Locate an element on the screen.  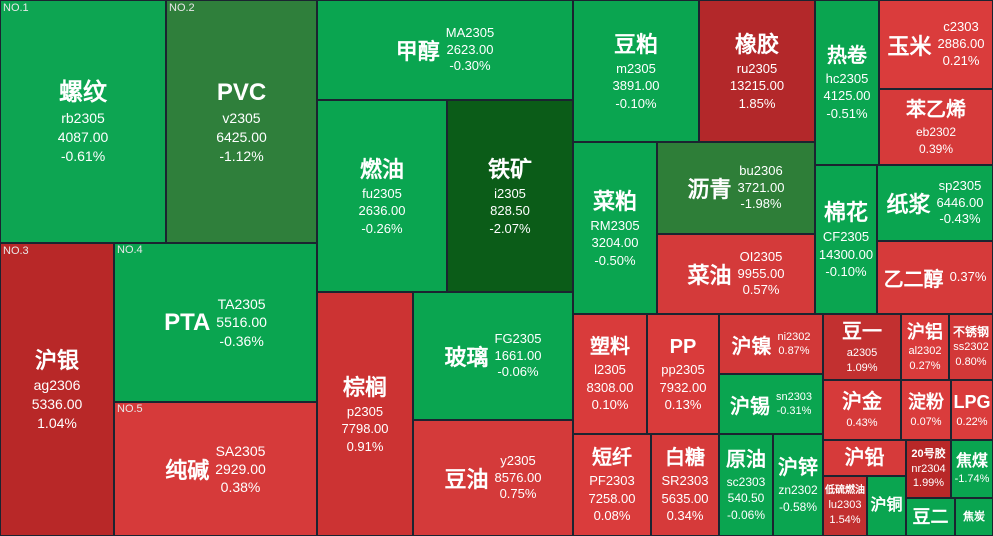
tile-info: ni2302 0.87% is located at coordinates (793, 344).